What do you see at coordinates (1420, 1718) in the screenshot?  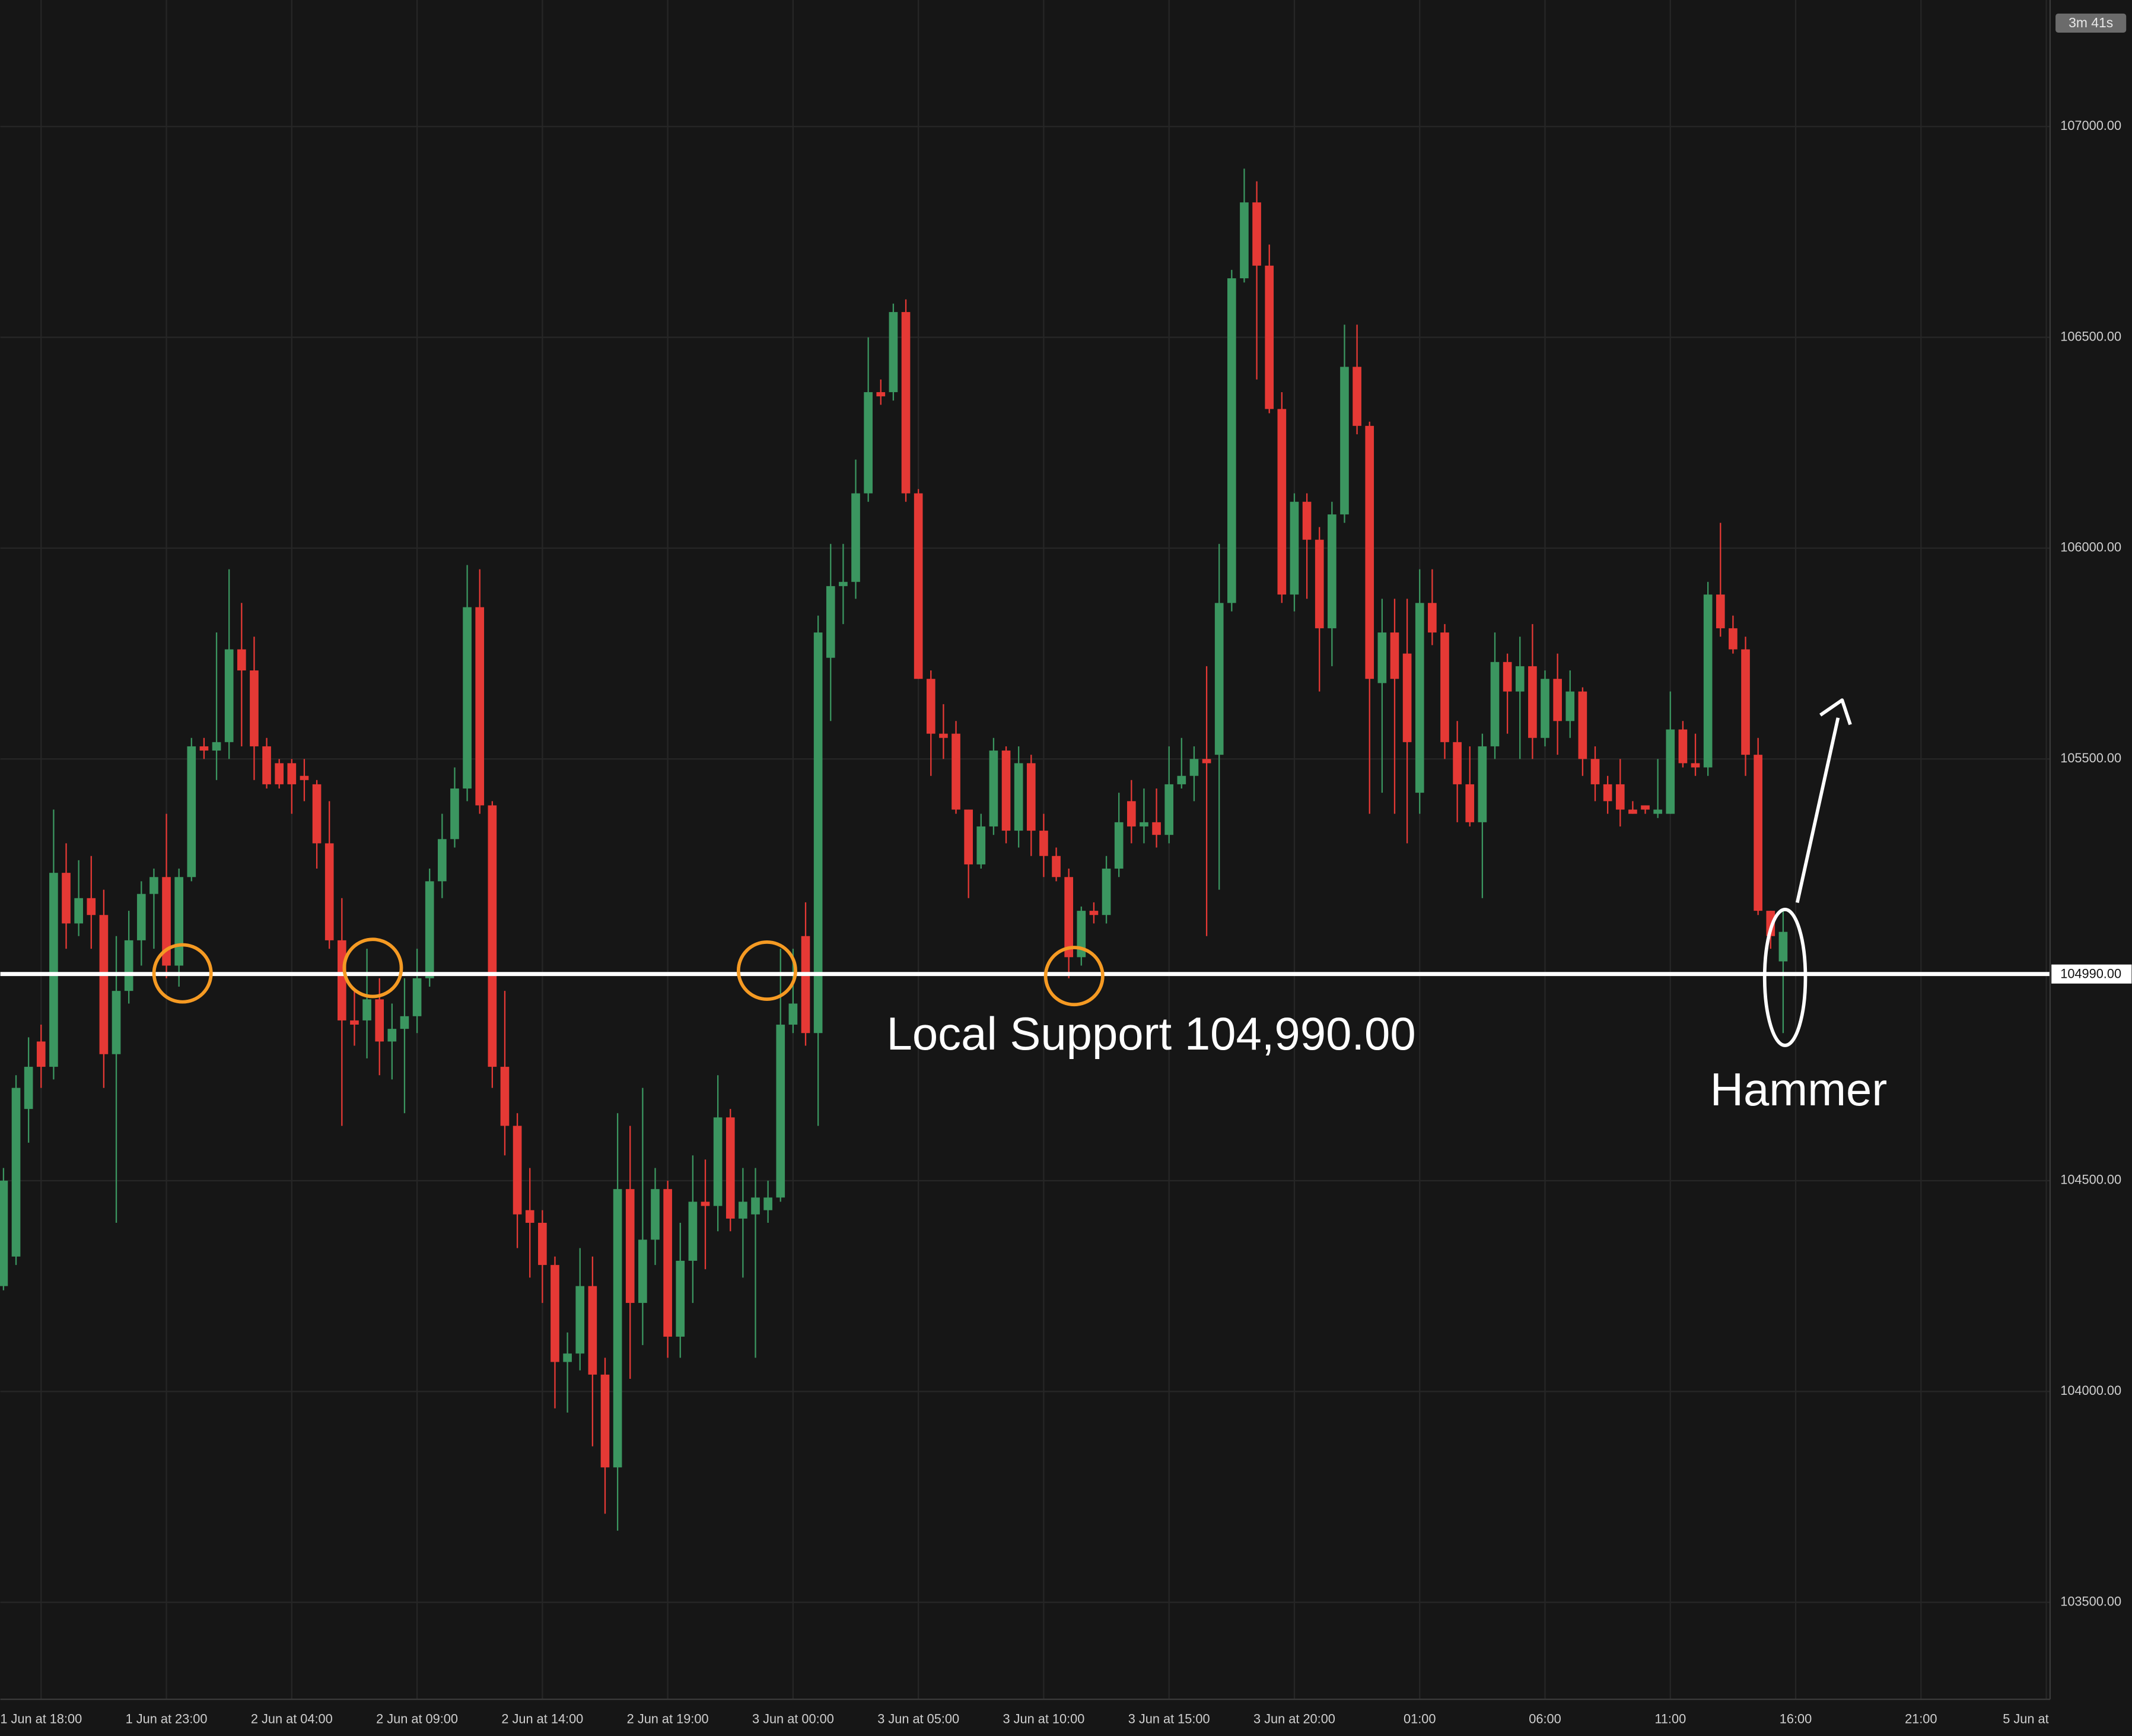 I see `x-tick-label: 01:00` at bounding box center [1420, 1718].